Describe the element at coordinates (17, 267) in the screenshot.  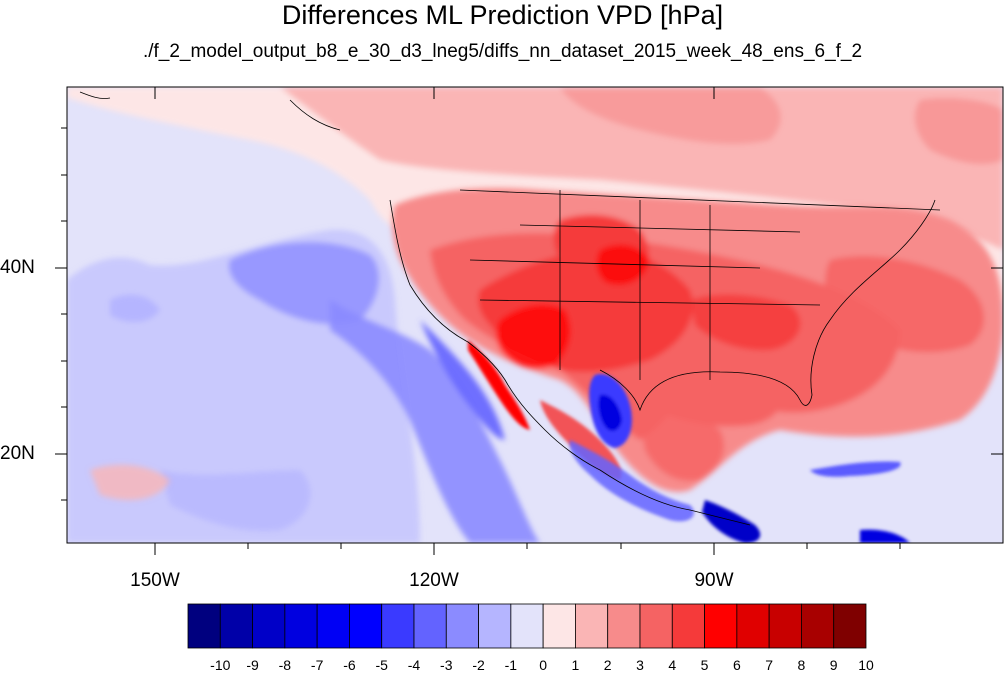
I see `lat-label-40n: 40N` at that location.